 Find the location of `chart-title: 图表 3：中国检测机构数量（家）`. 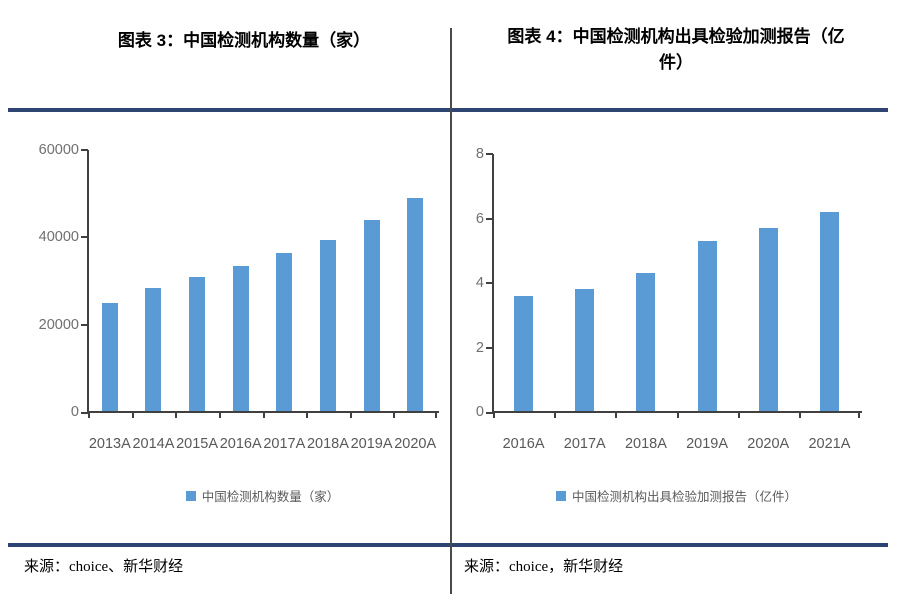

chart-title: 图表 3：中国检测机构数量（家） is located at coordinates (226, 41).